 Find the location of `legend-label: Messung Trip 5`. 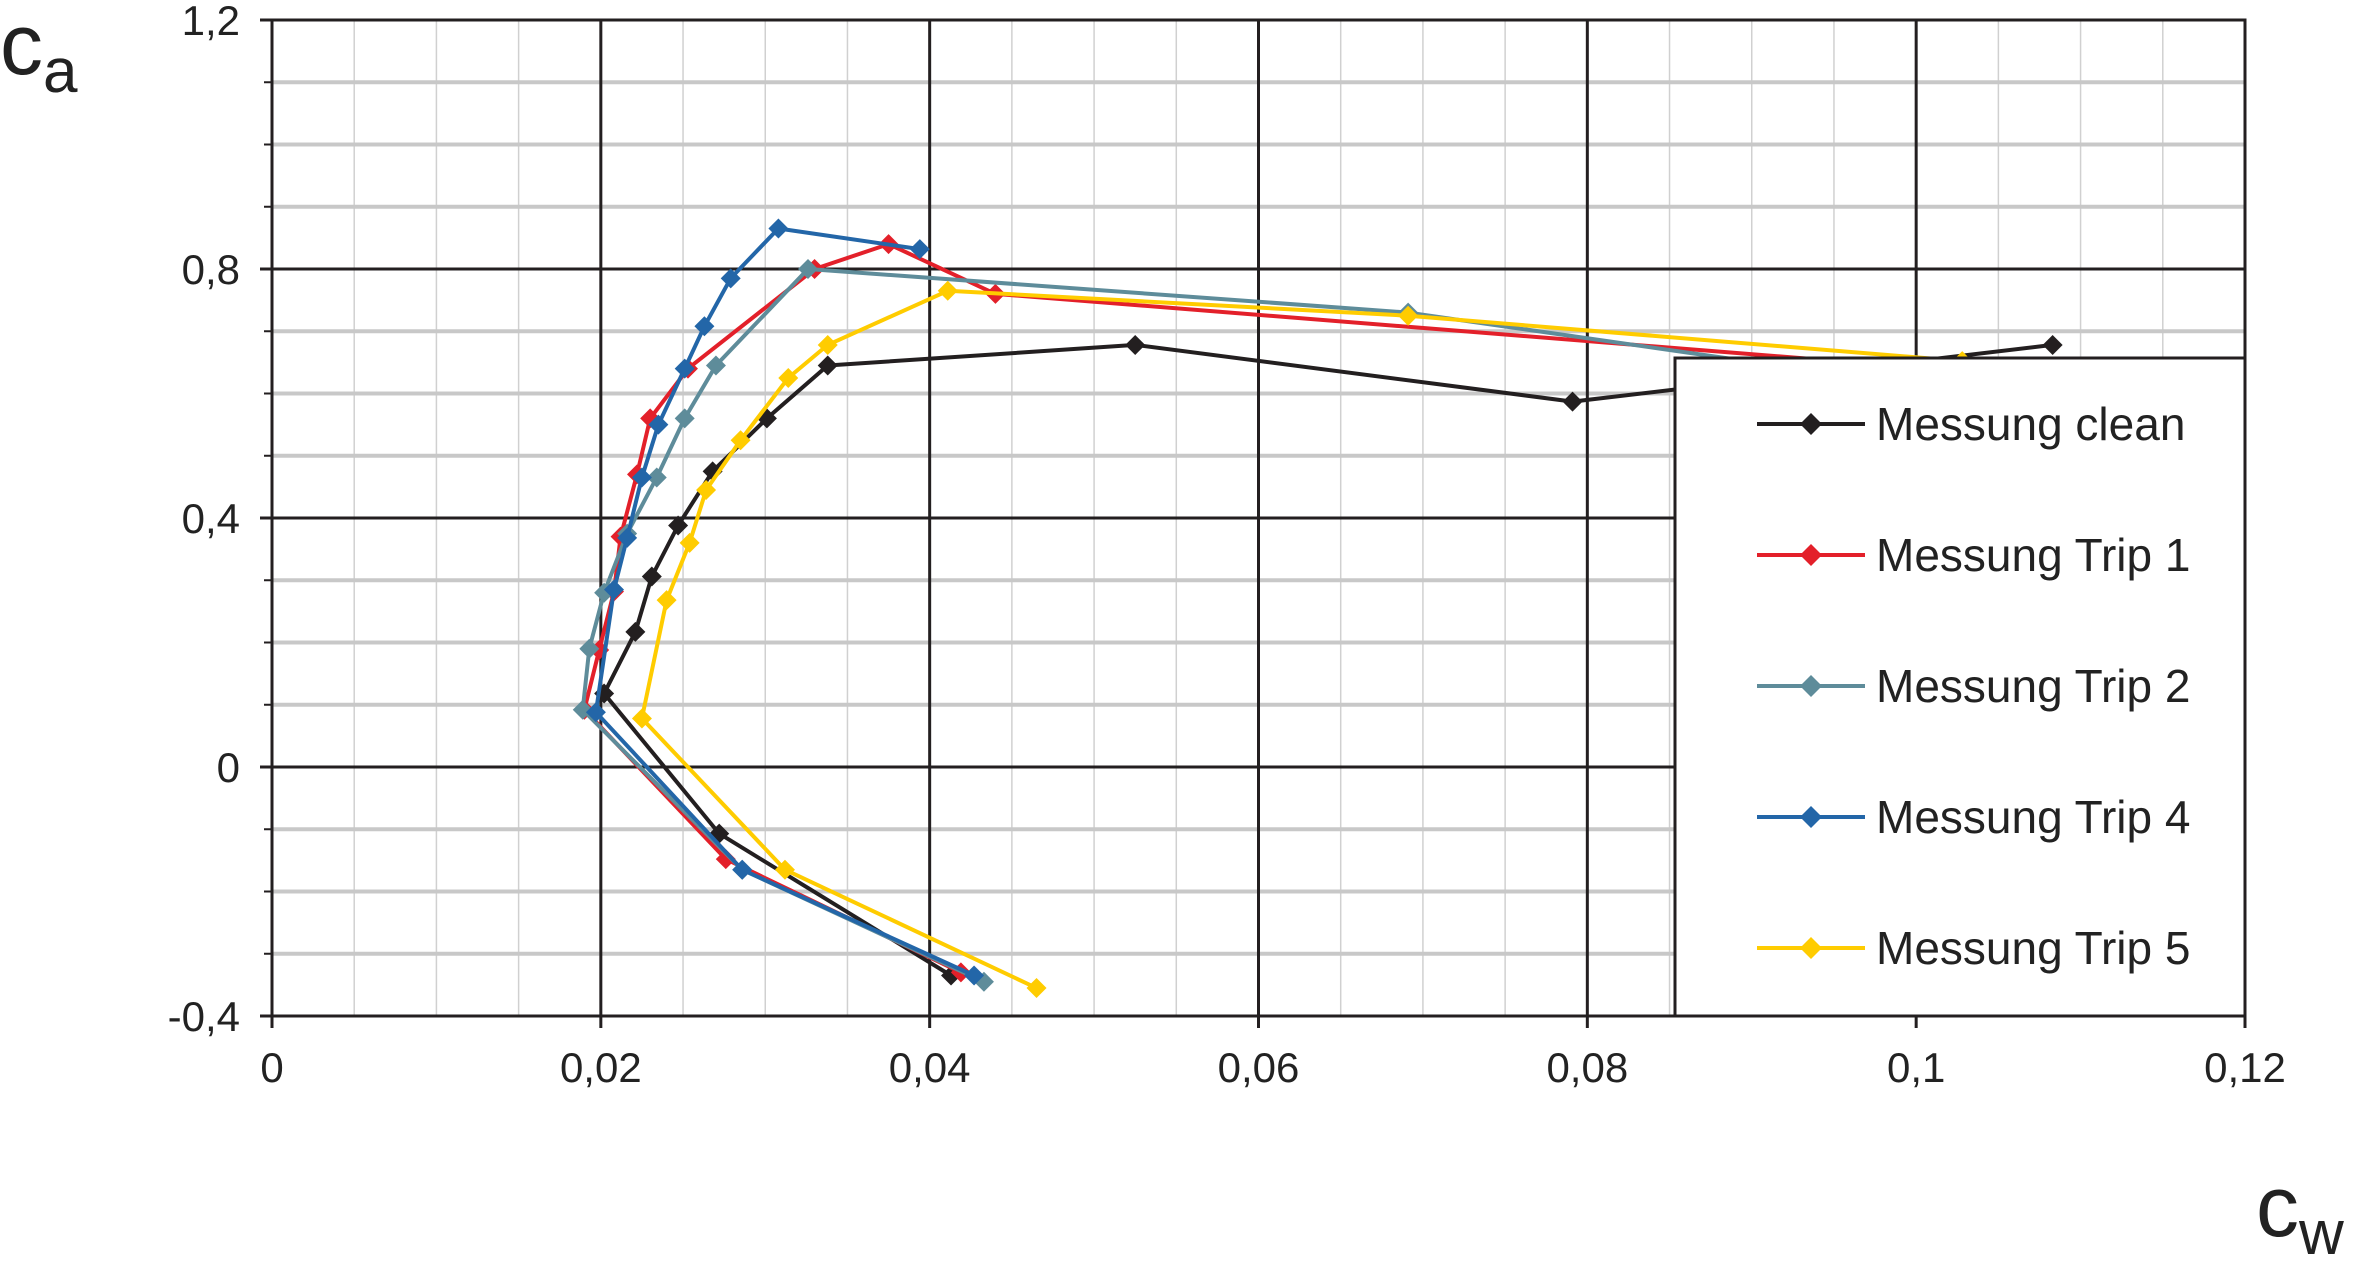

legend-label: Messung Trip 5 is located at coordinates (2033, 948).